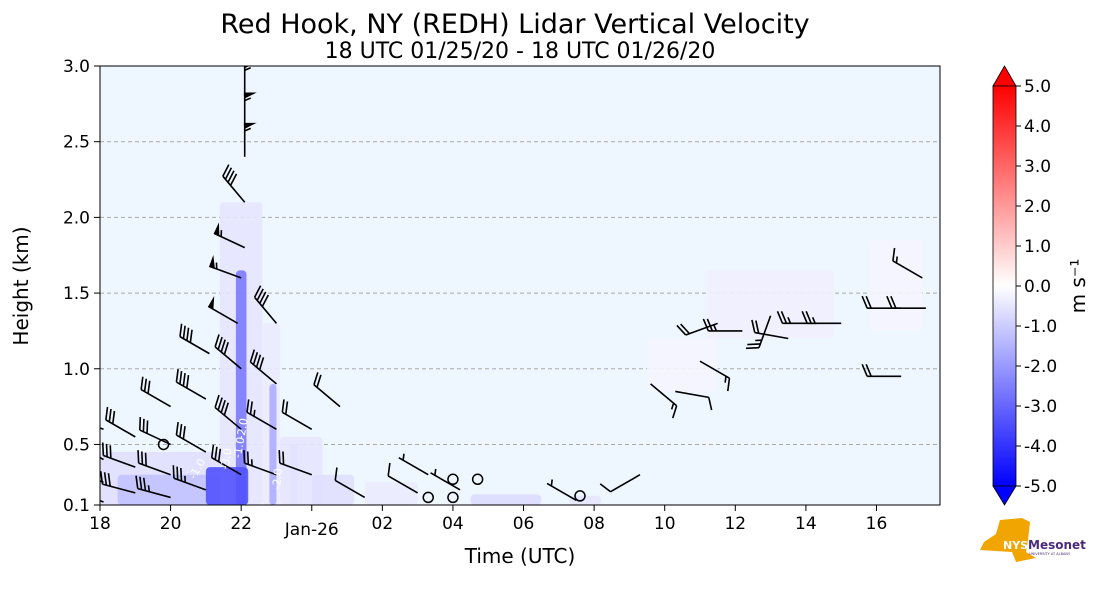 The image size is (1101, 600). Describe the element at coordinates (1057, 545) in the screenshot. I see `svg-text: Mesonet` at that location.